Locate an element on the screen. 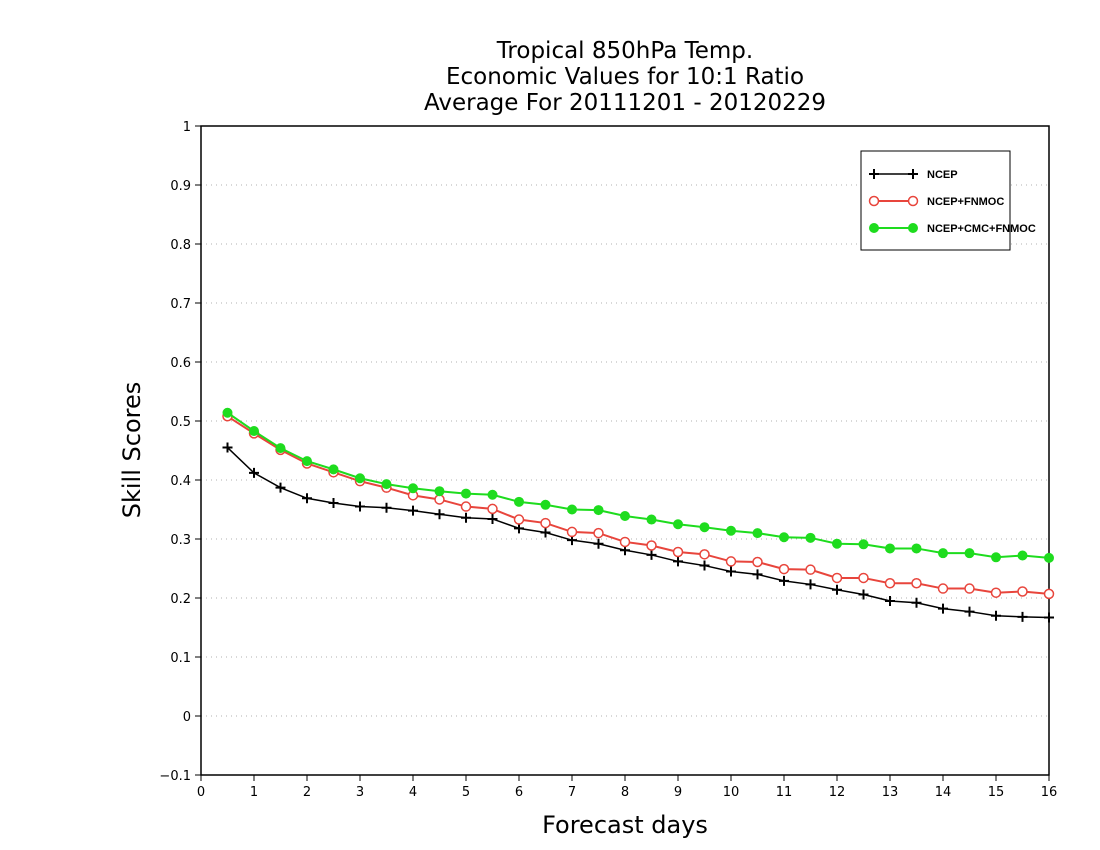 The image size is (1100, 850). x-tick-label: 2 is located at coordinates (307, 792).